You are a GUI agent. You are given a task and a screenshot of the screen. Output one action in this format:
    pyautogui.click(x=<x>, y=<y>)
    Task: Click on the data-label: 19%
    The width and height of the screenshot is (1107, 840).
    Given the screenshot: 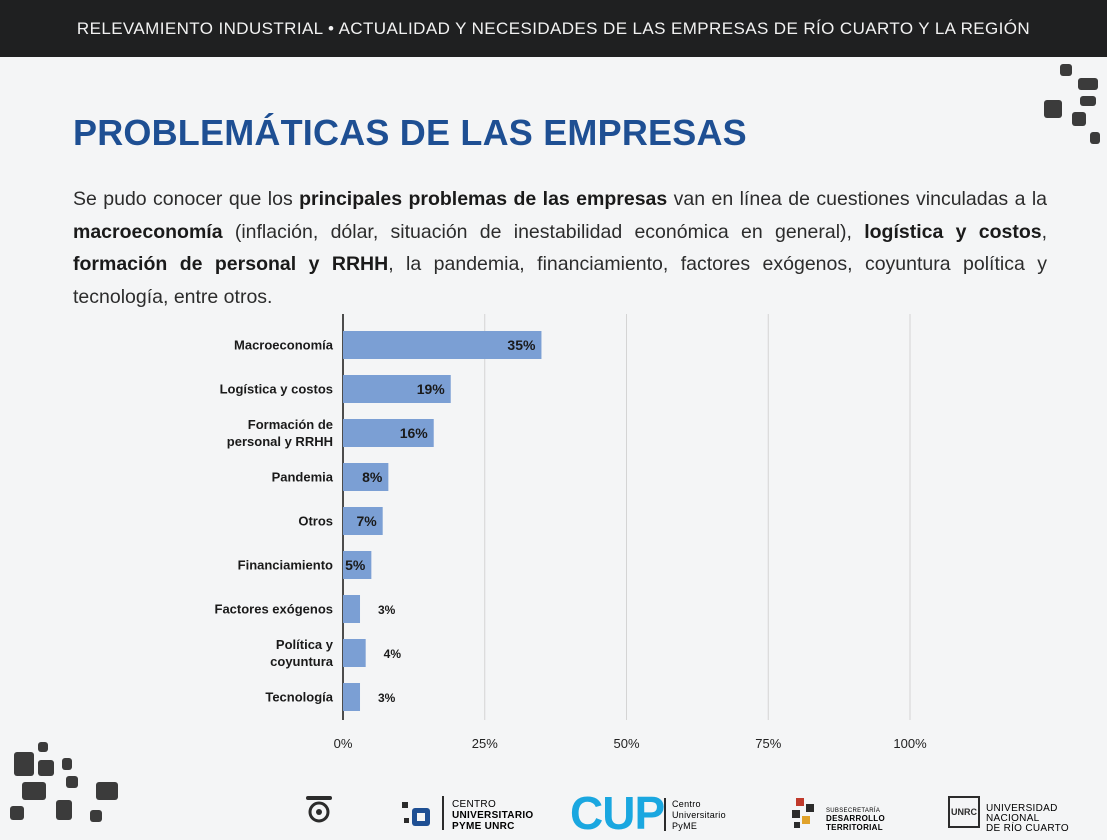 What is the action you would take?
    pyautogui.click(x=431, y=389)
    